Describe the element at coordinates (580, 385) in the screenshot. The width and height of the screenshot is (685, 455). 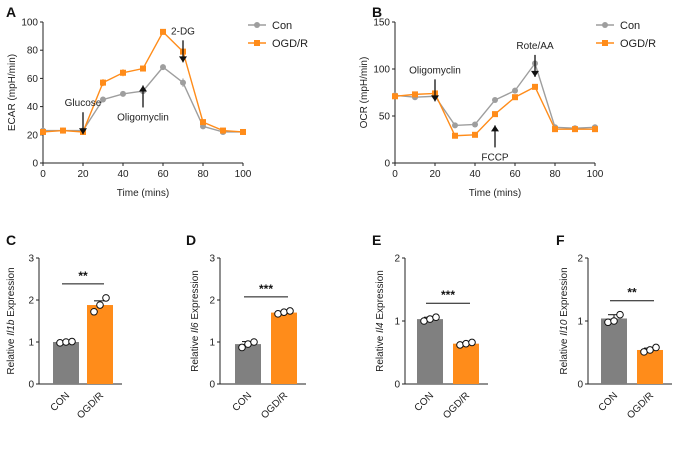
I see `panel-f-y-tick-label: 0` at that location.